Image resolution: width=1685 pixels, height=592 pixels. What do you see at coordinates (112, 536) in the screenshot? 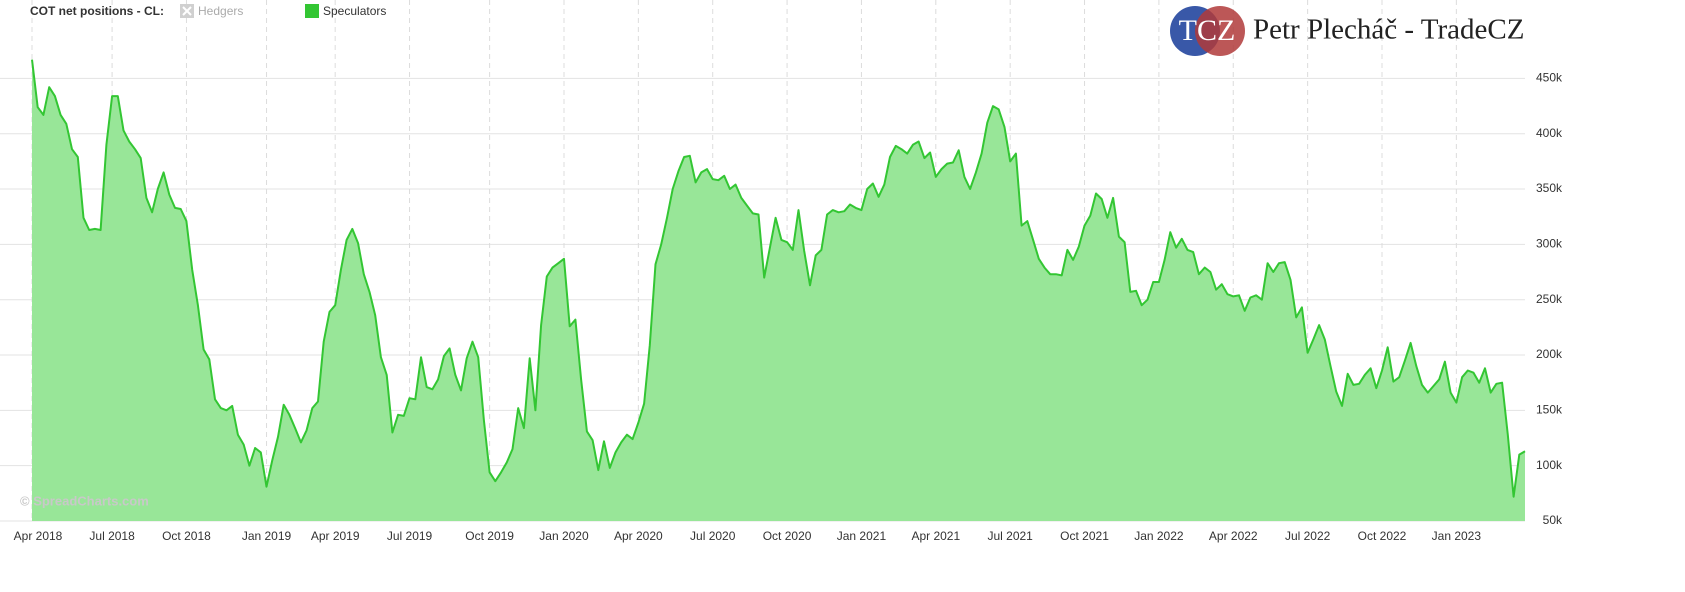
I see `x-tick-label: Jul 2018` at bounding box center [112, 536].